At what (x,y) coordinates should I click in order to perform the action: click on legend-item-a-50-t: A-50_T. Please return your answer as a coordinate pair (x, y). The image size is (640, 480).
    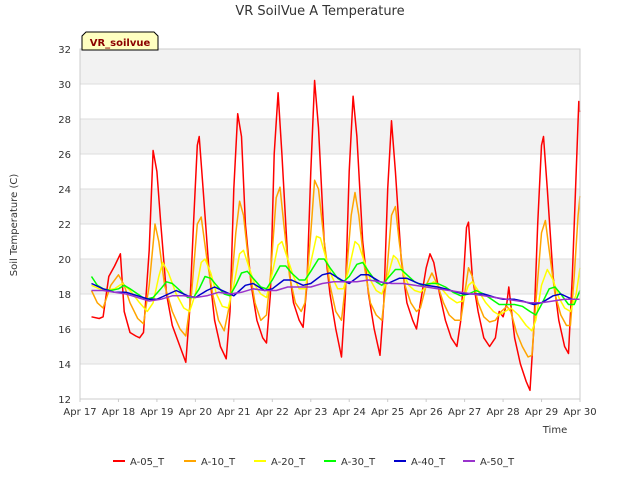
    Looking at the image, I should click on (489, 462).